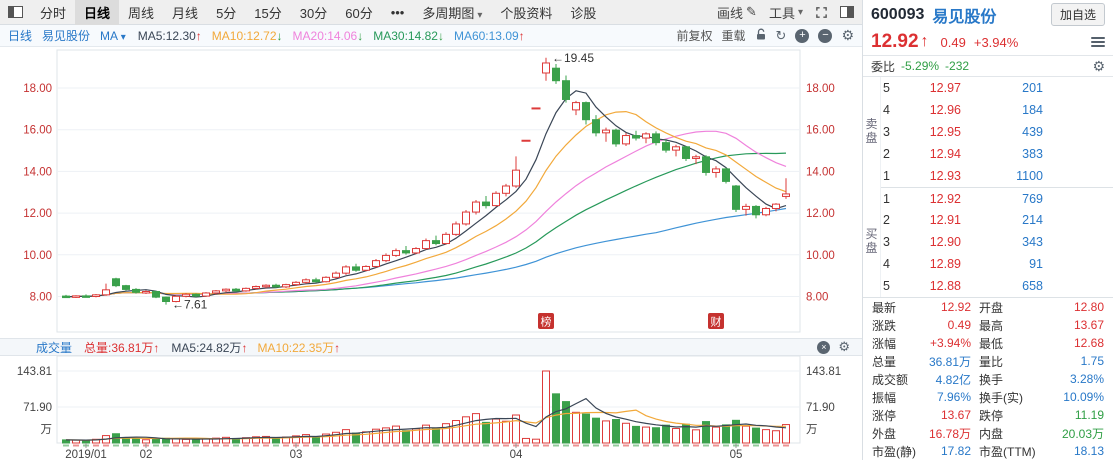  What do you see at coordinates (945, 132) in the screenshot?
I see `level-price: 12.95` at bounding box center [945, 132].